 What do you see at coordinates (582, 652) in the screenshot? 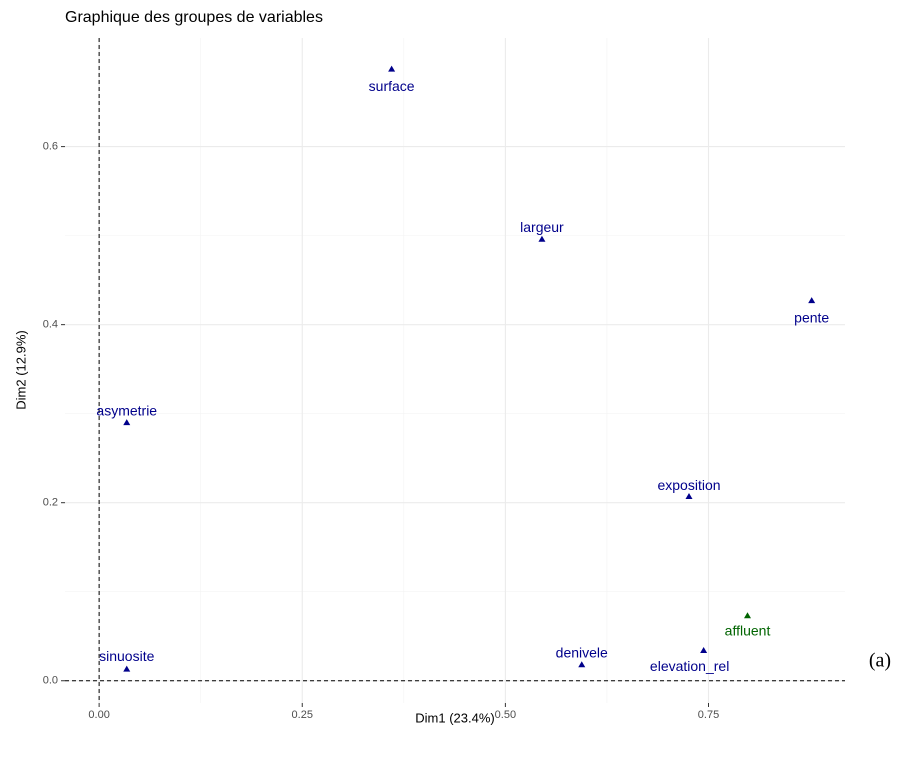
I see `point-label: denivele` at bounding box center [582, 652].